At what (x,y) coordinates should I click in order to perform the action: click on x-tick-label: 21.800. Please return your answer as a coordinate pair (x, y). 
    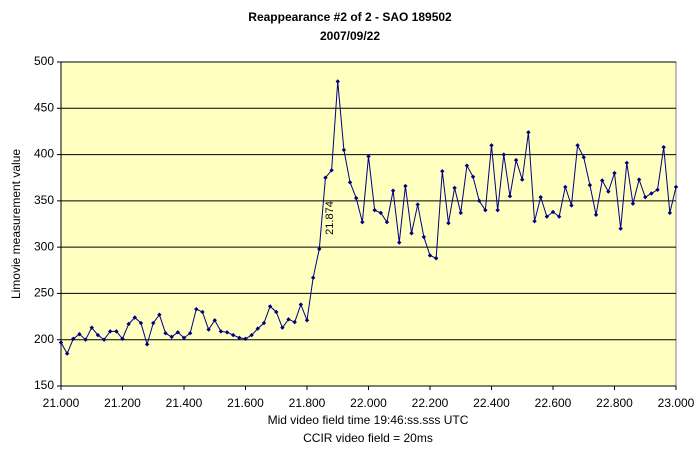
    Looking at the image, I should click on (307, 403).